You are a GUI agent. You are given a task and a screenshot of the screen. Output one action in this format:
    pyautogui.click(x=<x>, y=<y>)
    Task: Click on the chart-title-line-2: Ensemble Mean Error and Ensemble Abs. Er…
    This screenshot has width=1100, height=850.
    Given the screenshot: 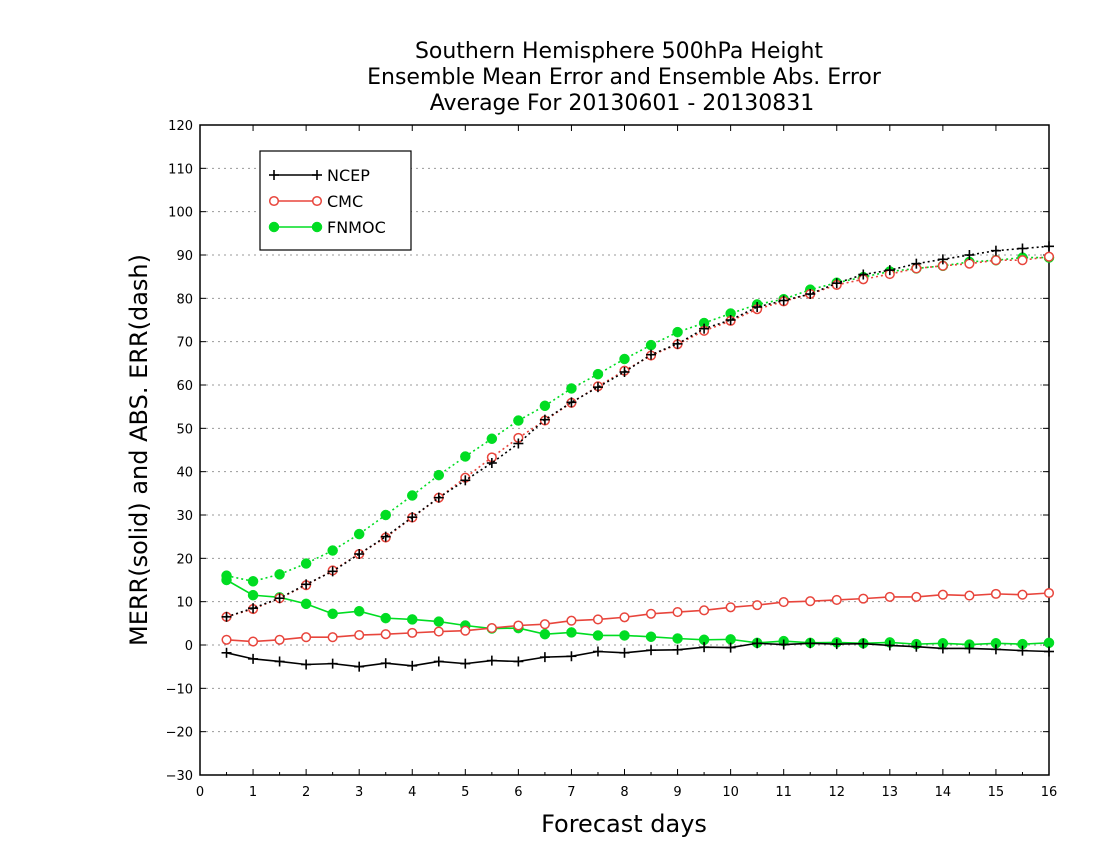 What is the action you would take?
    pyautogui.click(x=624, y=77)
    